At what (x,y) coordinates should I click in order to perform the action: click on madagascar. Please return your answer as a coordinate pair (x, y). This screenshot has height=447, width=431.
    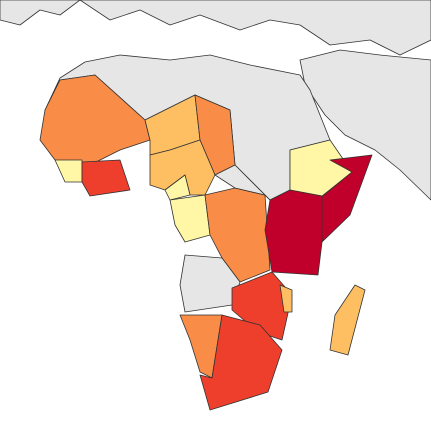
    Looking at the image, I should click on (347, 320).